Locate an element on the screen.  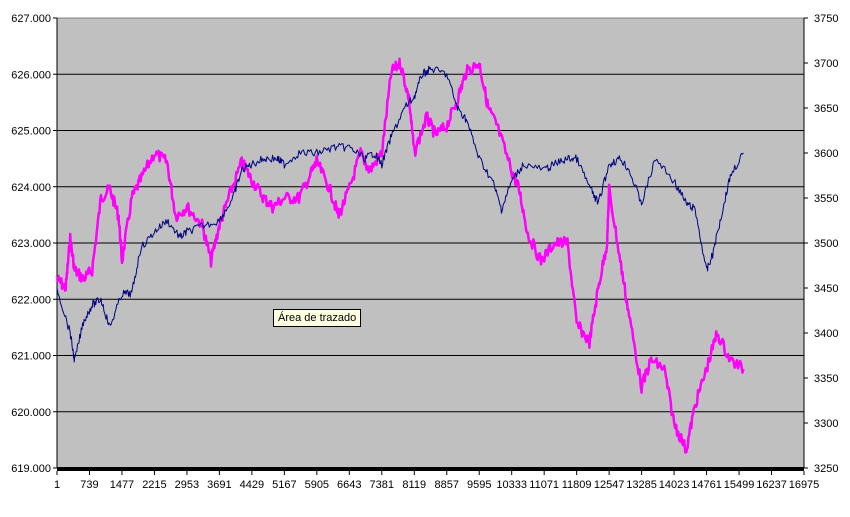
right-axis-tick-label: 3500 is located at coordinates (826, 244).